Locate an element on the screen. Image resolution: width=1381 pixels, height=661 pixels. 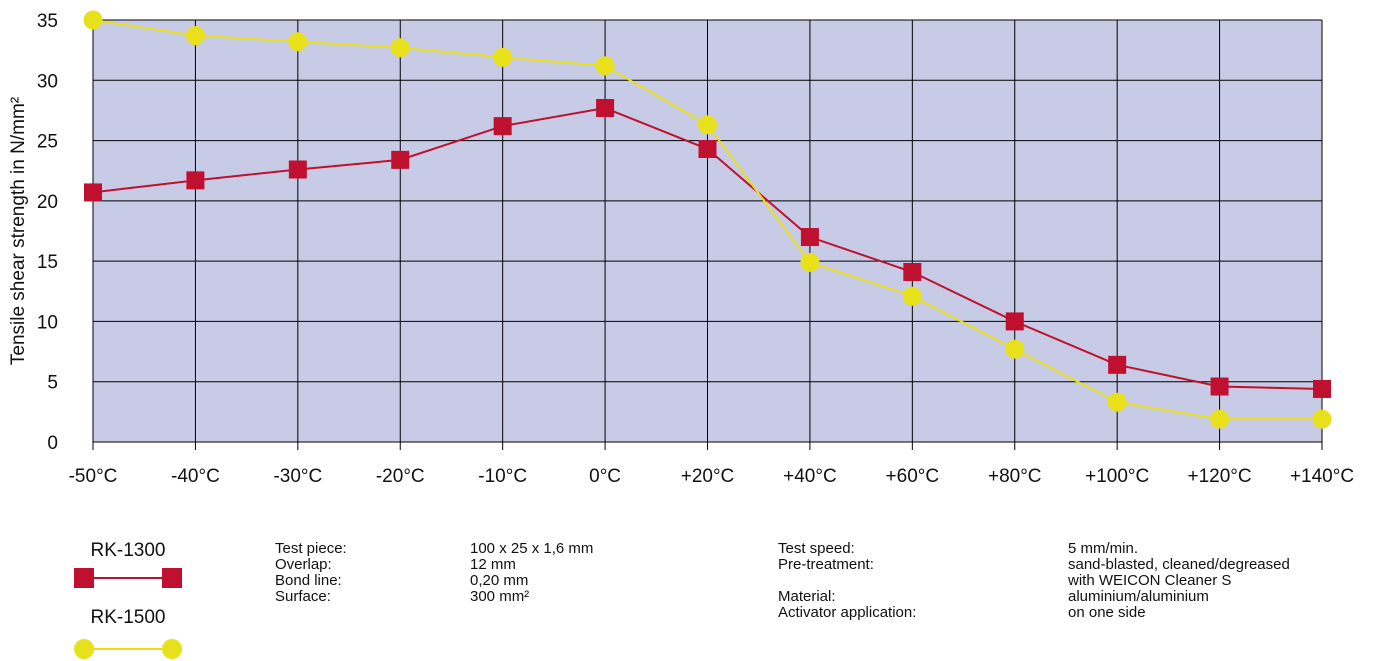
spec-label: Material: is located at coordinates (807, 596).